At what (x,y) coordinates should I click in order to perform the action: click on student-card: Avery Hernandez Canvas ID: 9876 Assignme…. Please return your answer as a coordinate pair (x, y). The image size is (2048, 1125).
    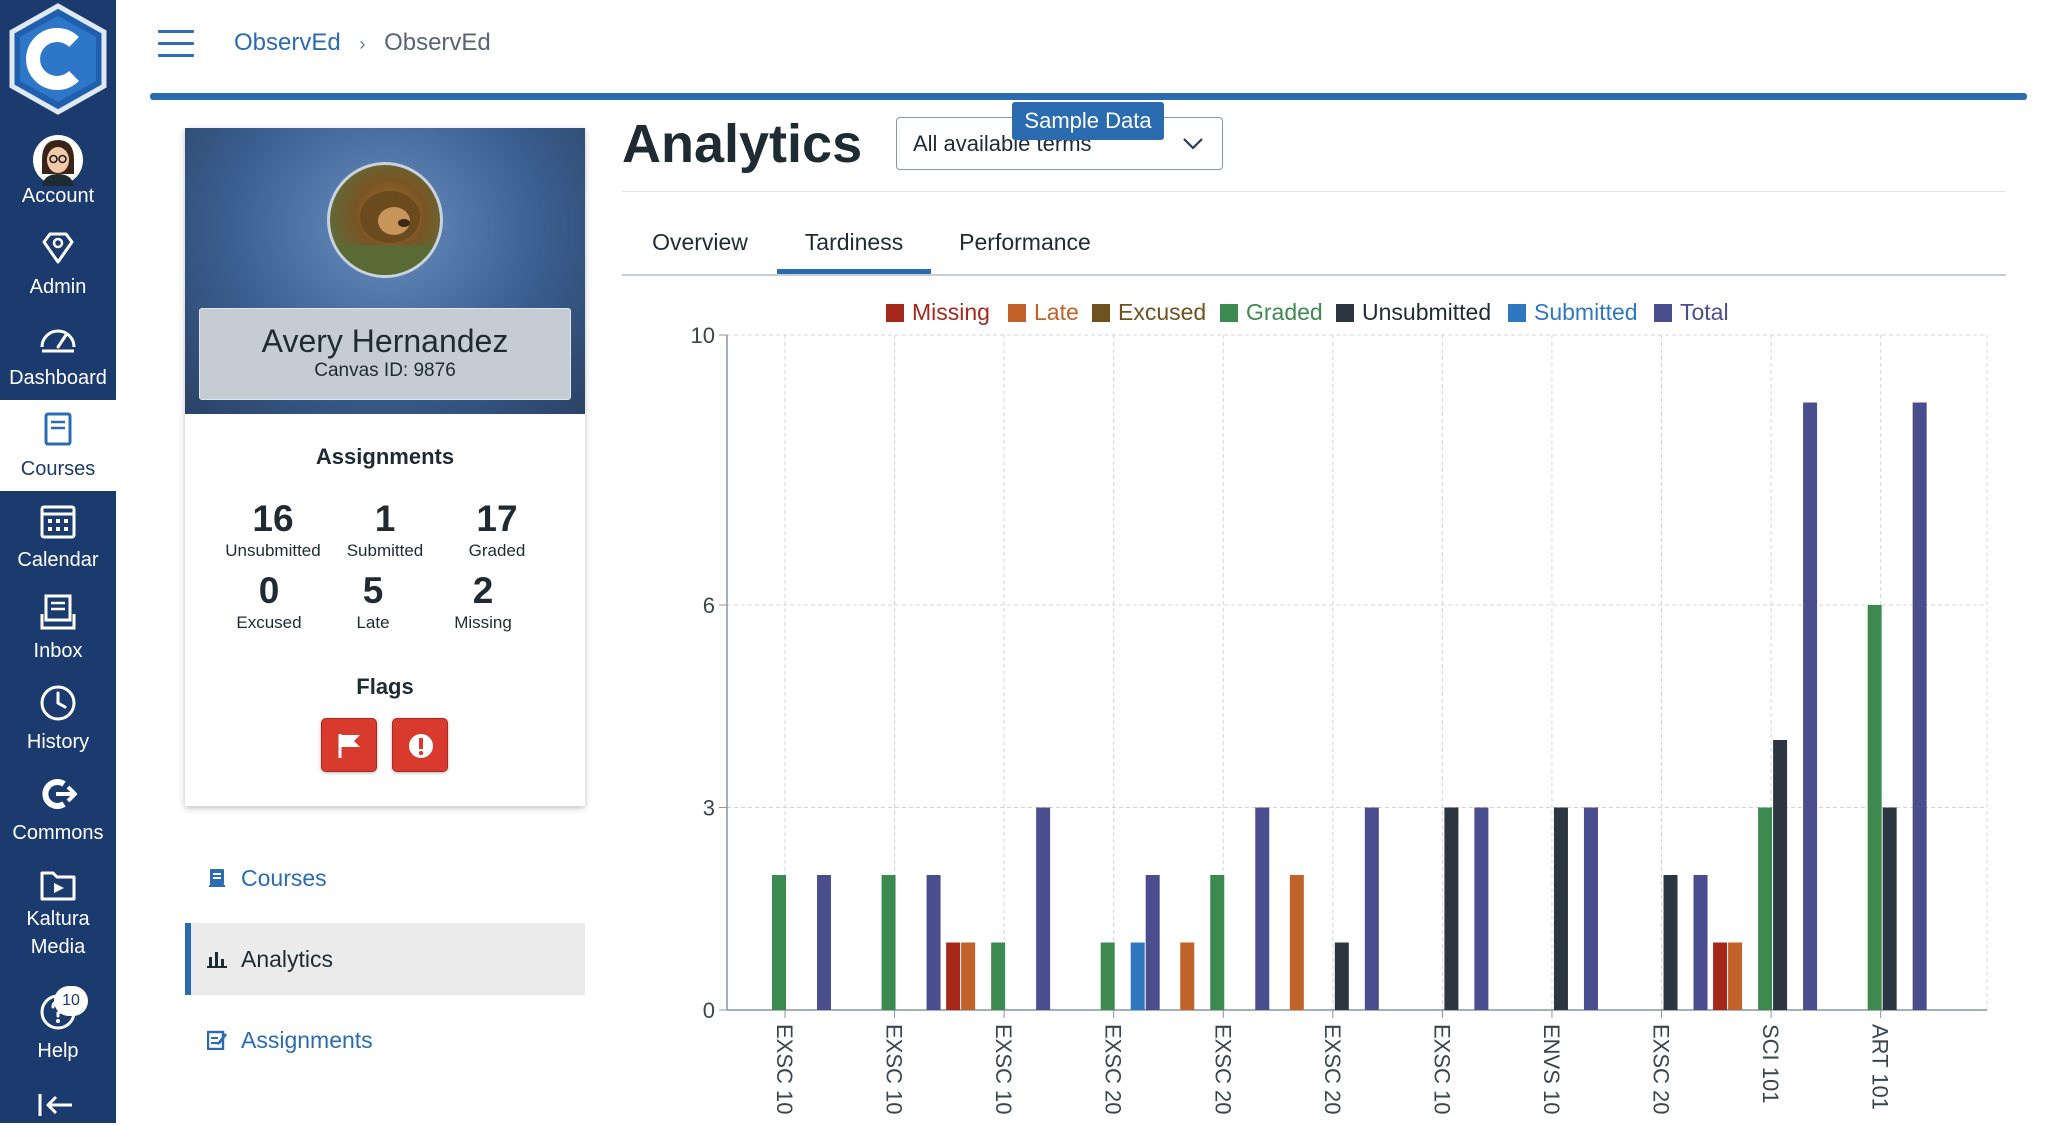
    Looking at the image, I should click on (385, 467).